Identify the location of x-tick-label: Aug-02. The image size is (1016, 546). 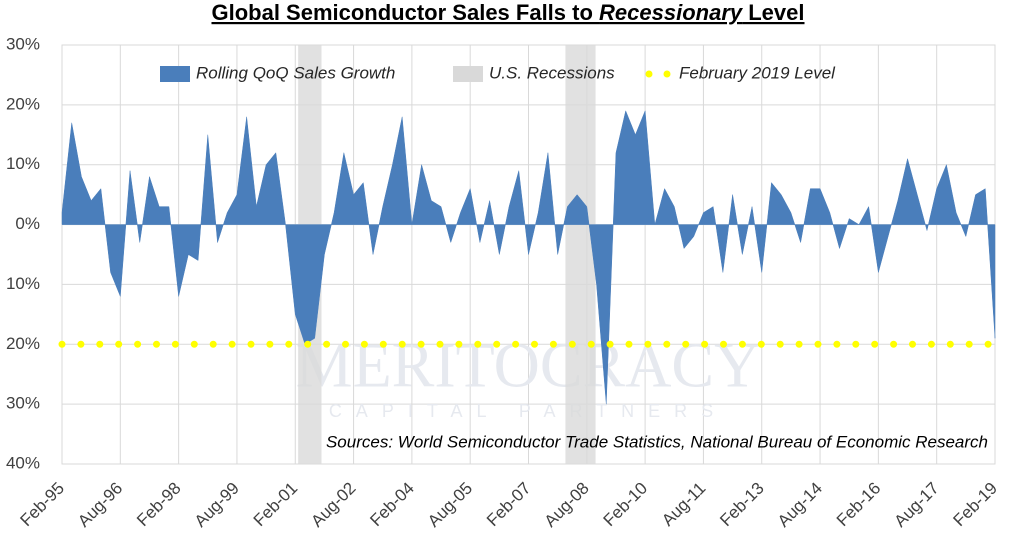
(333, 505).